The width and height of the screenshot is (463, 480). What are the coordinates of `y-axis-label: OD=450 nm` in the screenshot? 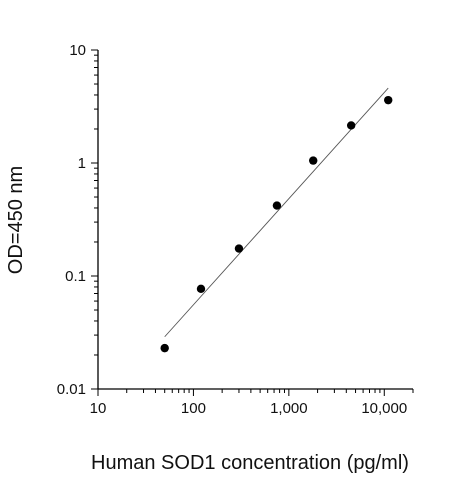 It's located at (16, 220).